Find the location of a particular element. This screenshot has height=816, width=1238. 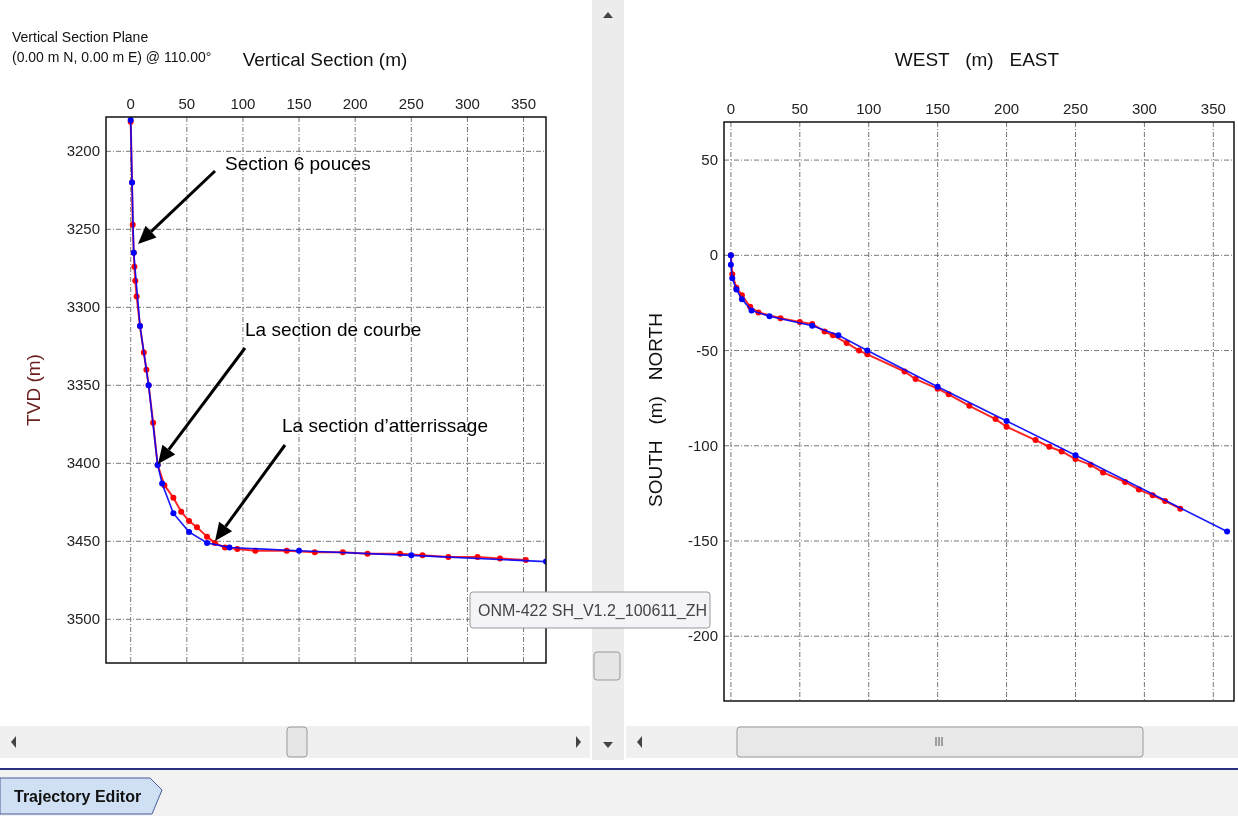

y-tick-label: -100 is located at coordinates (702, 445).